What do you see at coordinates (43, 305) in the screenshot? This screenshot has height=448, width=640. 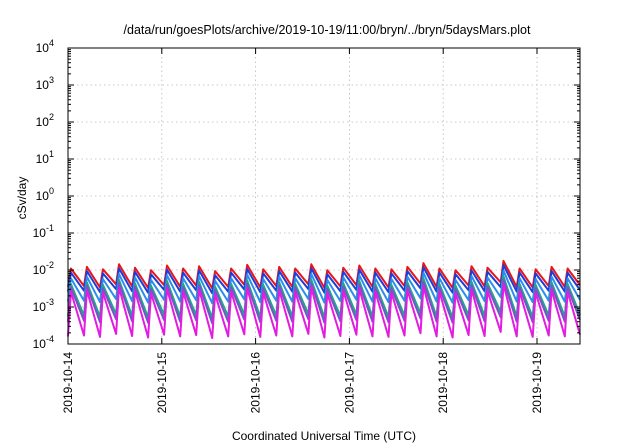 I see `y-tick-label: 10⁻³` at bounding box center [43, 305].